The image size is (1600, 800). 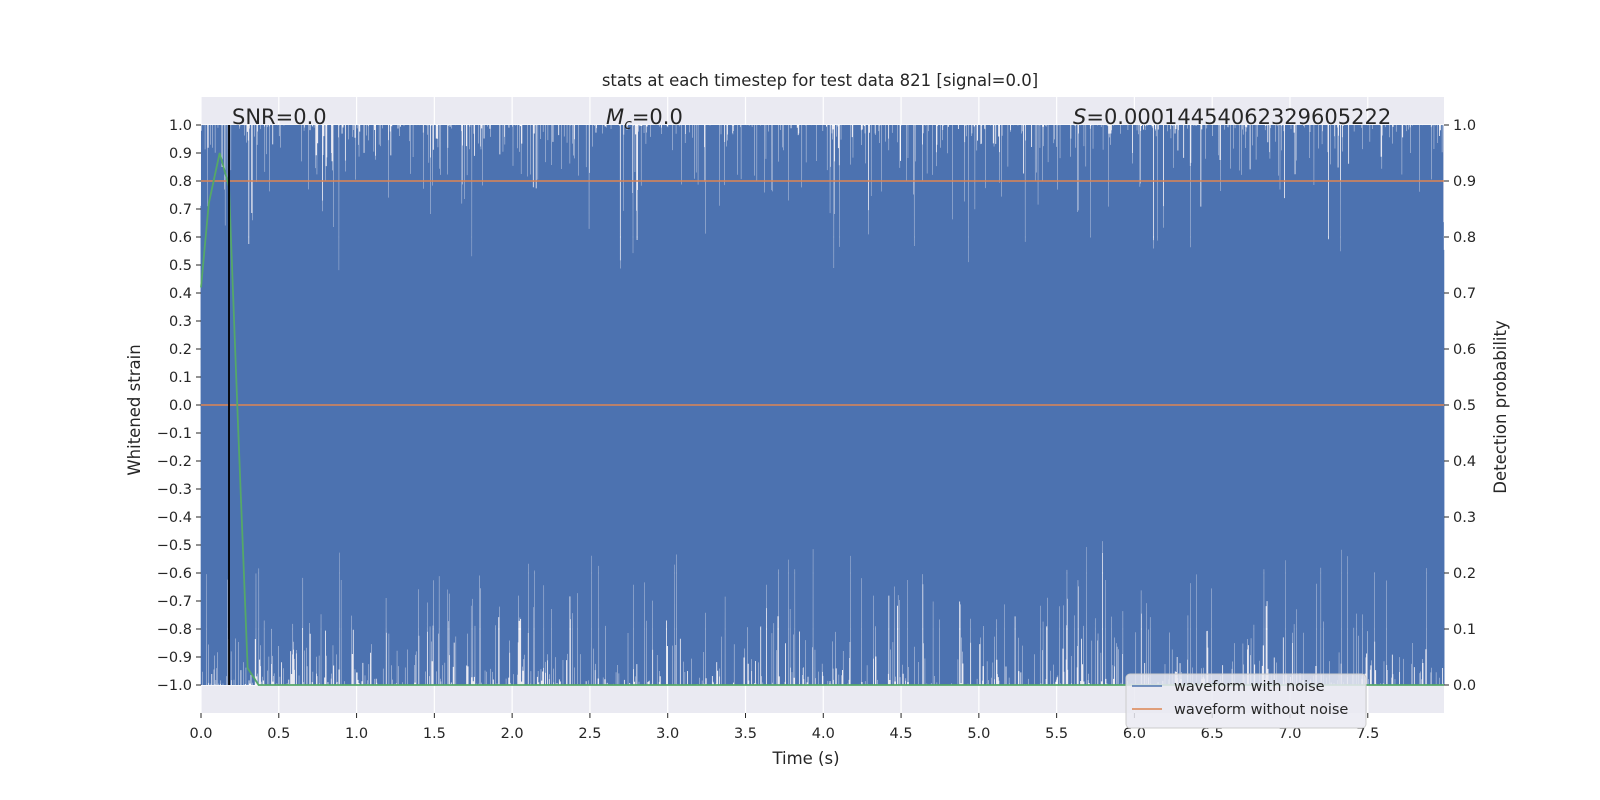 What do you see at coordinates (180, 350) in the screenshot?
I see `y-tick-label: 0.2` at bounding box center [180, 350].